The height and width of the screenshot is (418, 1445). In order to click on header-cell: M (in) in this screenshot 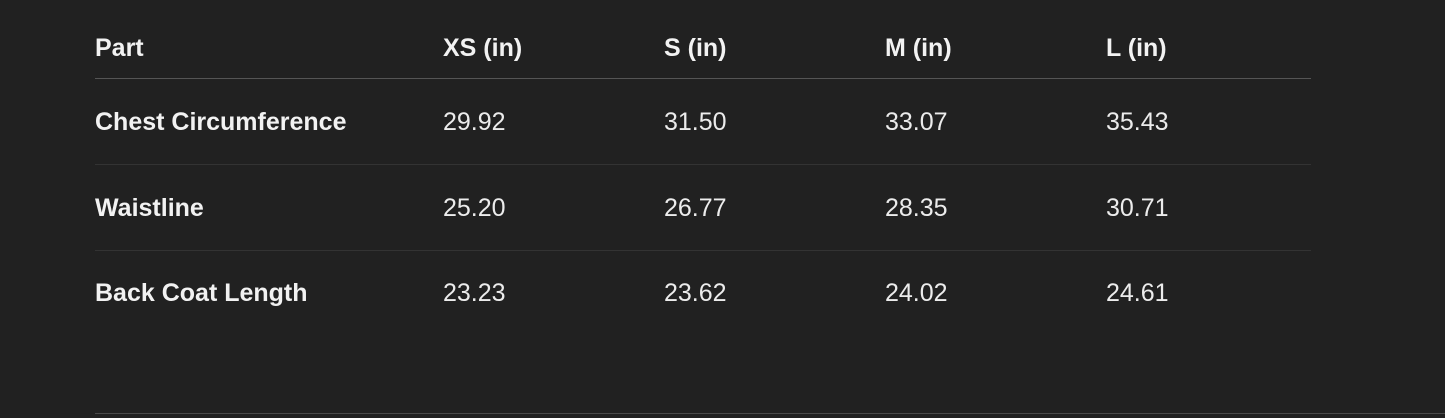, I will do `click(918, 48)`.